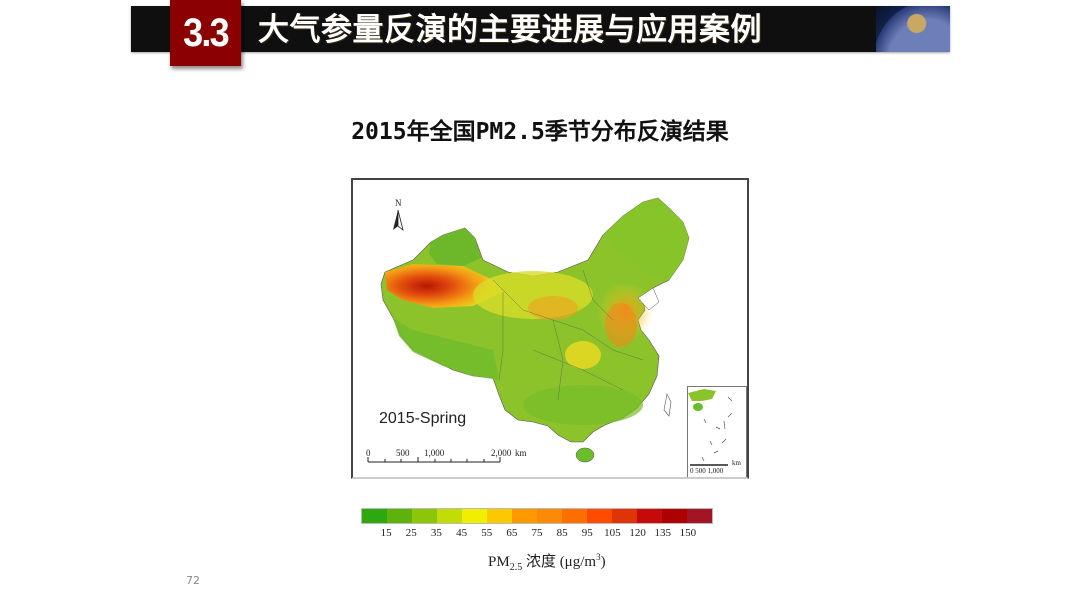 This screenshot has height=600, width=1080. What do you see at coordinates (205, 33) in the screenshot?
I see `section-number-badge: 3.3` at bounding box center [205, 33].